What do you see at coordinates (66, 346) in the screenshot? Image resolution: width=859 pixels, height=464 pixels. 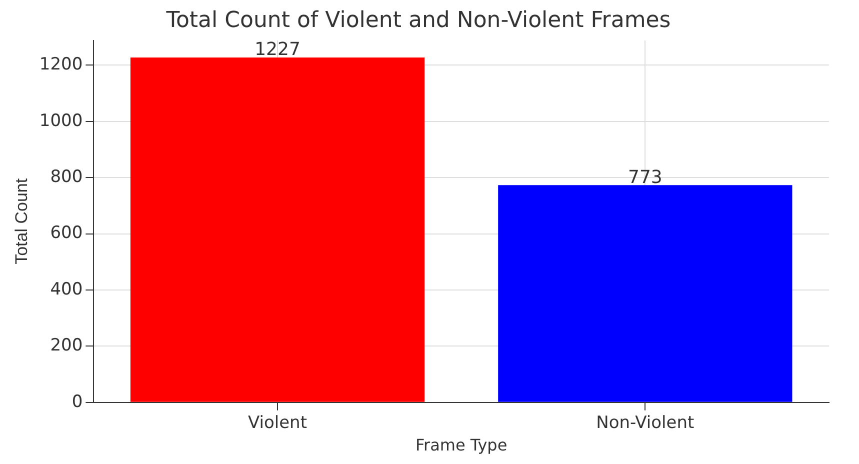 I see `y-tick-label: 200` at bounding box center [66, 346].